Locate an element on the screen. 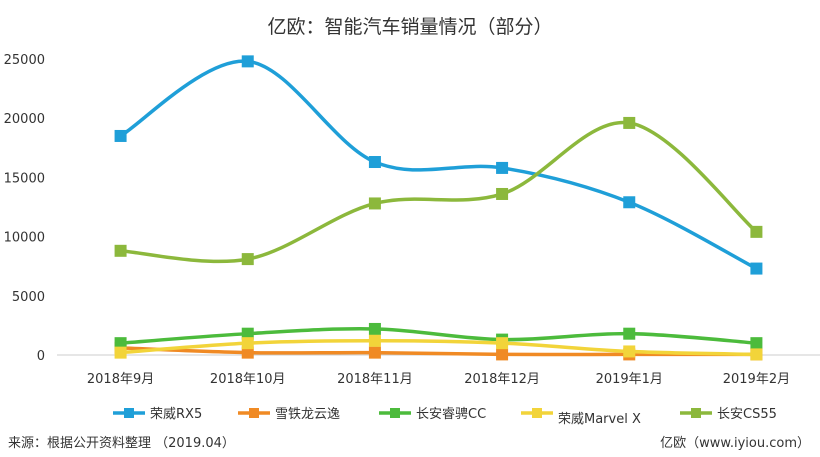 This screenshot has height=457, width=820. x-tick-label: 2018年9月 is located at coordinates (120, 379).